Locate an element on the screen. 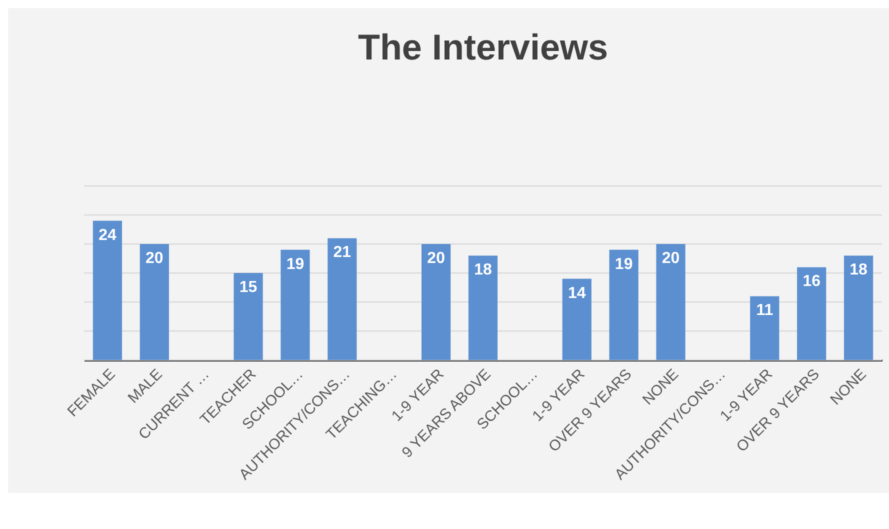 The width and height of the screenshot is (889, 529). data-label: 21 is located at coordinates (342, 253).